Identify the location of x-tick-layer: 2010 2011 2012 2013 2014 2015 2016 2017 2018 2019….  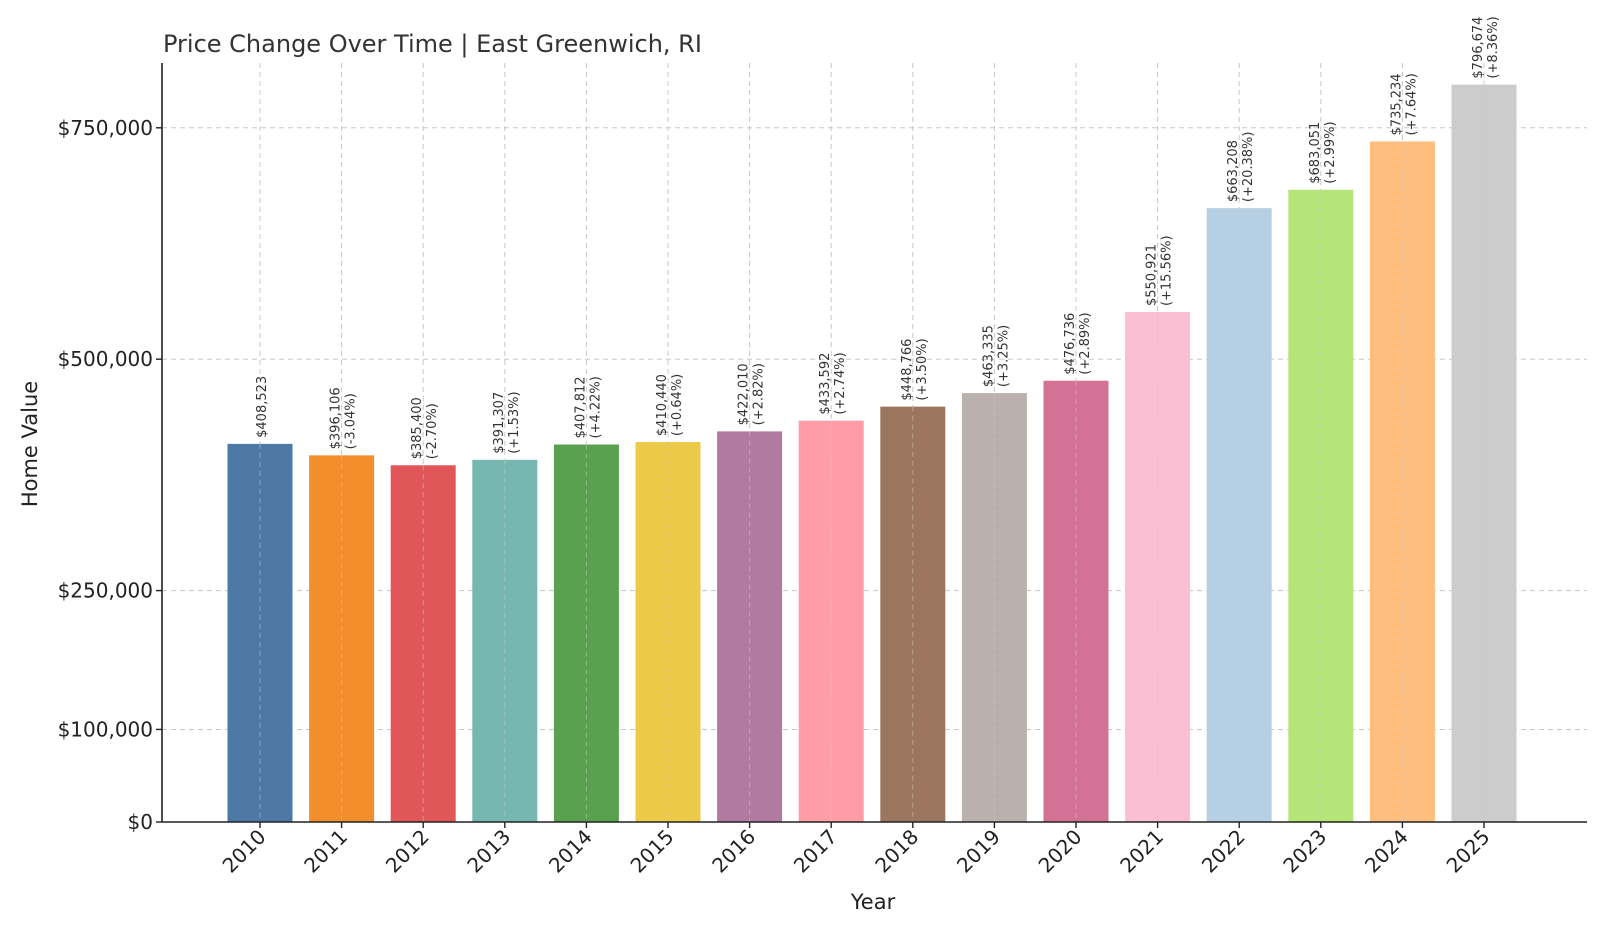
(856, 850).